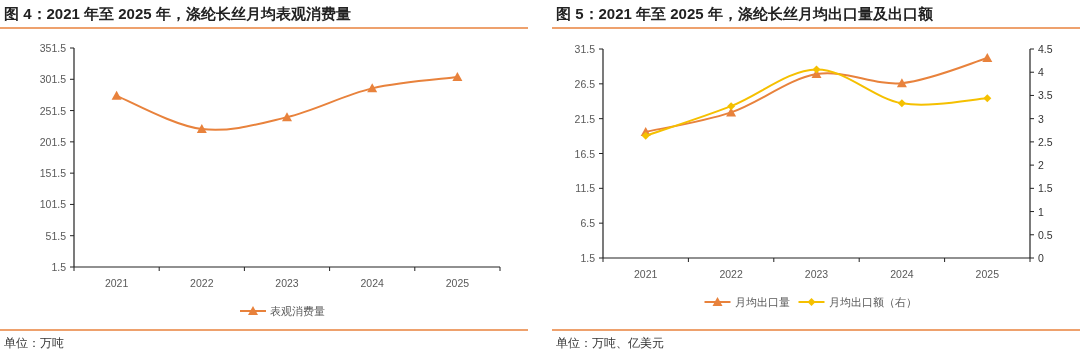 The image size is (1080, 354). Describe the element at coordinates (610, 343) in the screenshot. I see `text: 单位：万吨、亿美元` at that location.